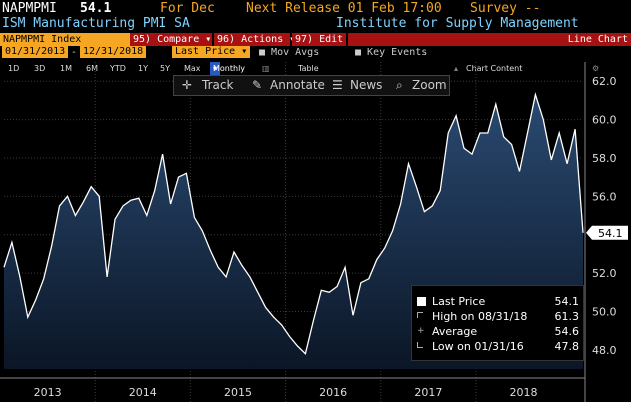  What do you see at coordinates (297, 85) in the screenshot?
I see `annotate-button: Annotate` at bounding box center [297, 85].